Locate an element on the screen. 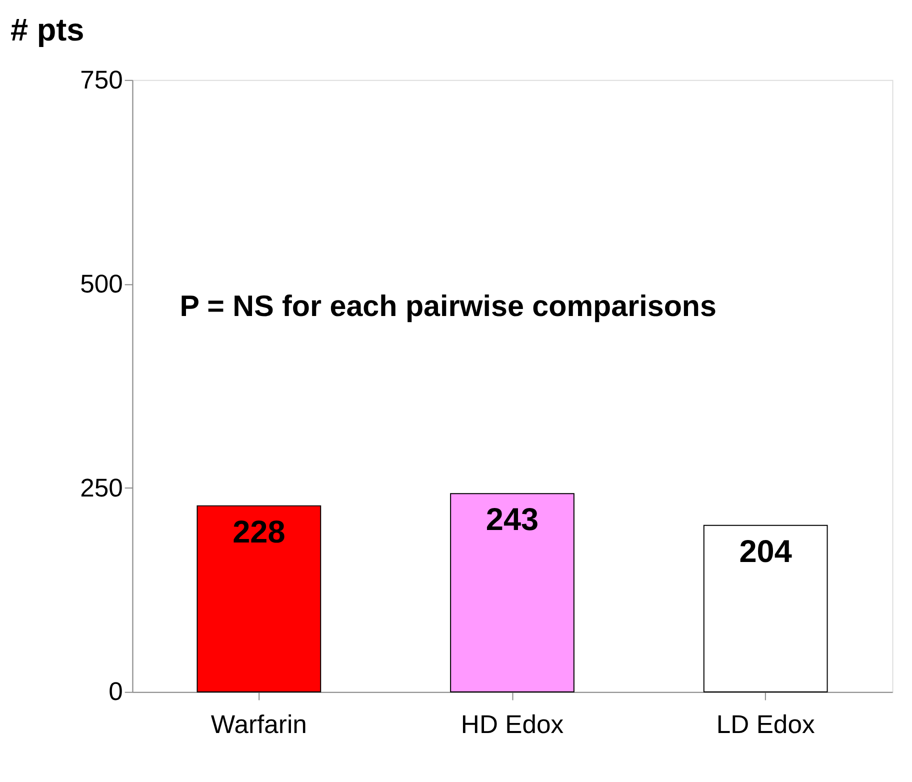 The width and height of the screenshot is (912, 782). data-label: 228 is located at coordinates (259, 531).